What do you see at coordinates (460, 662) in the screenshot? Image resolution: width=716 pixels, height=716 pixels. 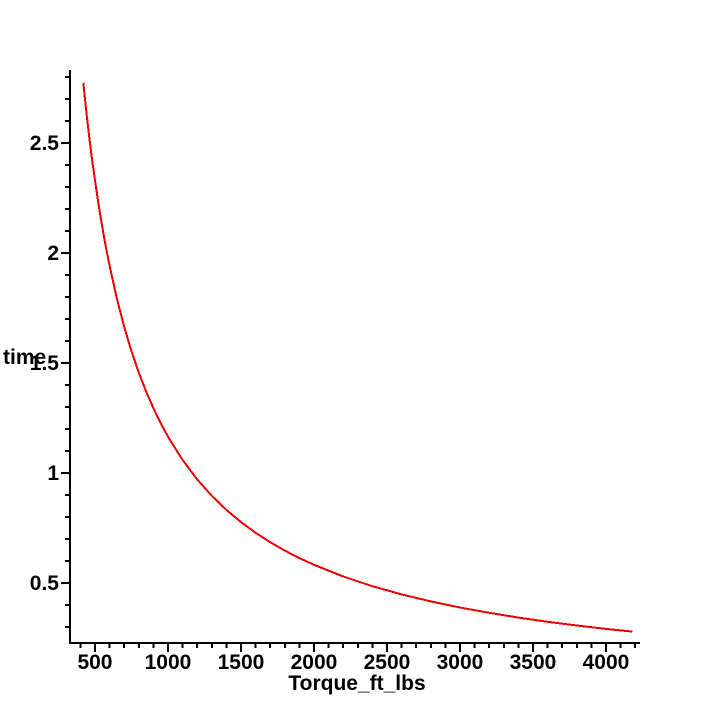 I see `x-tick-label: 3000` at bounding box center [460, 662].